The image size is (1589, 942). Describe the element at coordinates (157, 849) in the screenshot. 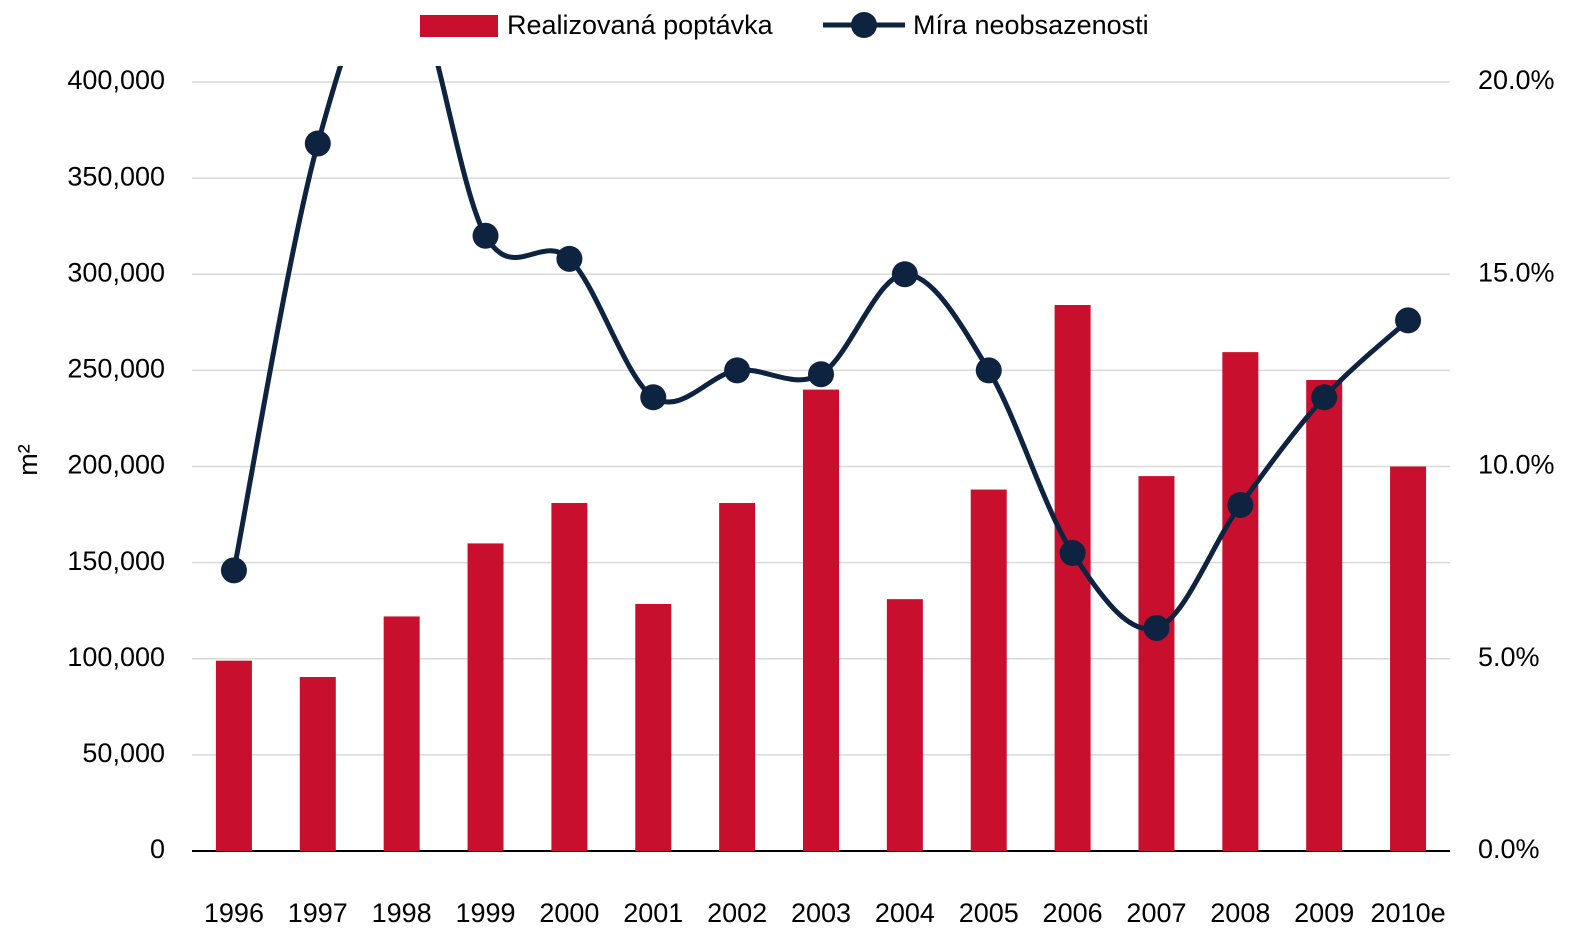

I see `y-tick-label: 0` at that location.